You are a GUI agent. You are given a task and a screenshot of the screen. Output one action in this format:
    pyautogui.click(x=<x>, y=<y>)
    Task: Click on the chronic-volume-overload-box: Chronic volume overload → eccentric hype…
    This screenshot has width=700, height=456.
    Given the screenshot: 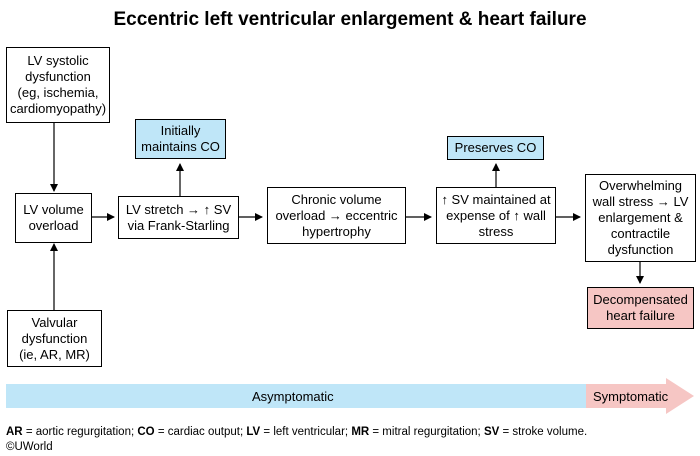 What is the action you would take?
    pyautogui.click(x=336, y=215)
    